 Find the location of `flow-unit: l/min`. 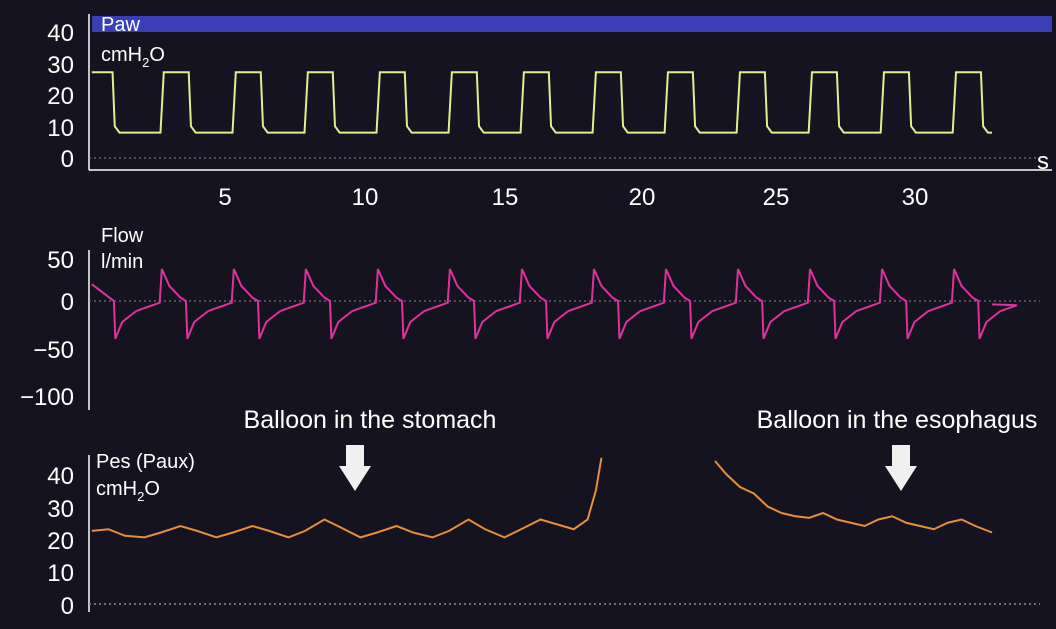

flow-unit: l/min is located at coordinates (122, 262).